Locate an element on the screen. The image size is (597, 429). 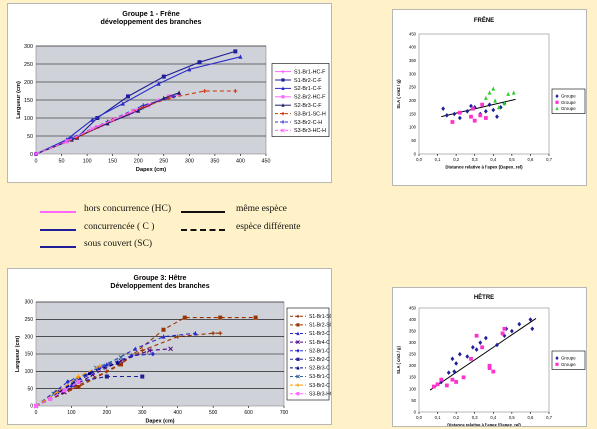
legend-label: S1-Br2-SC is located at coordinates (320, 326).